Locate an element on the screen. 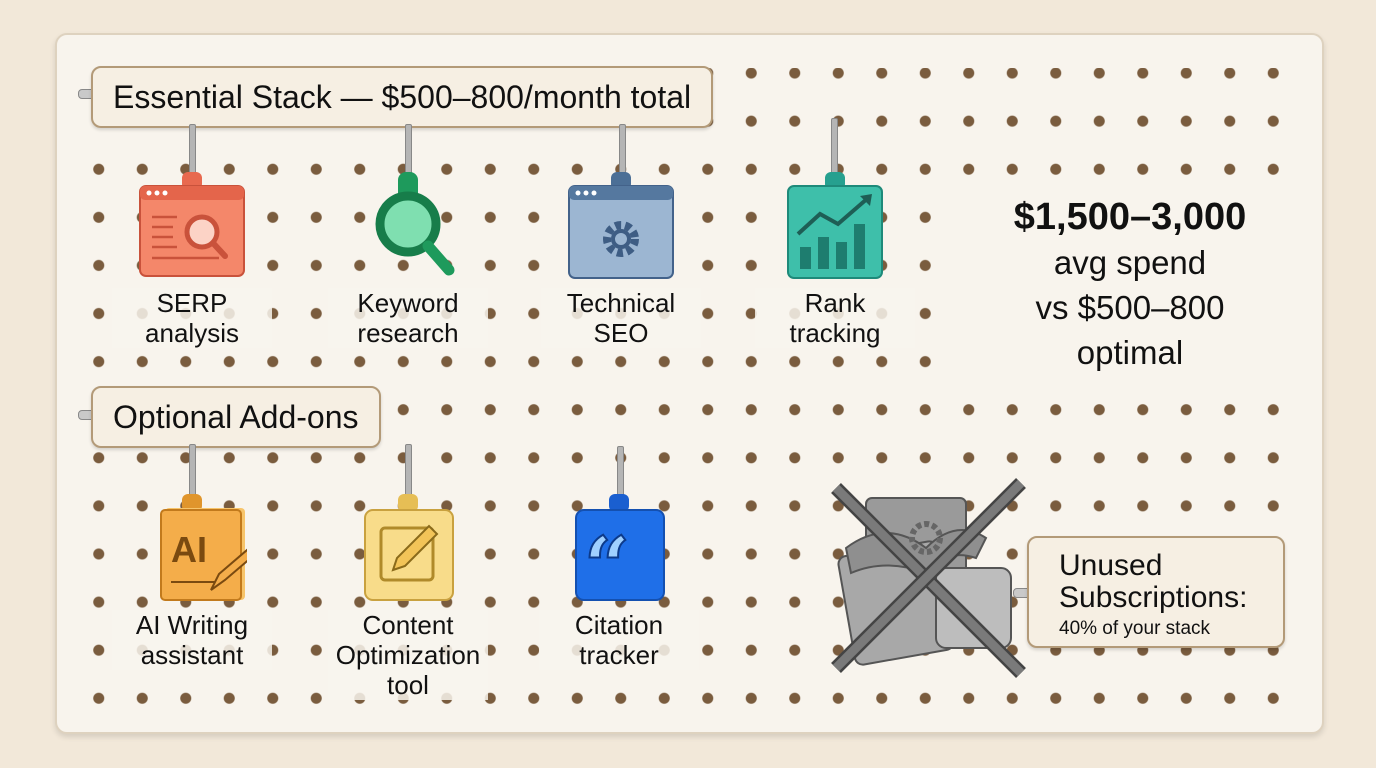 This screenshot has height=768, width=1376. essential-stack-title: Essential Stack — $500–800/month total is located at coordinates (402, 97).